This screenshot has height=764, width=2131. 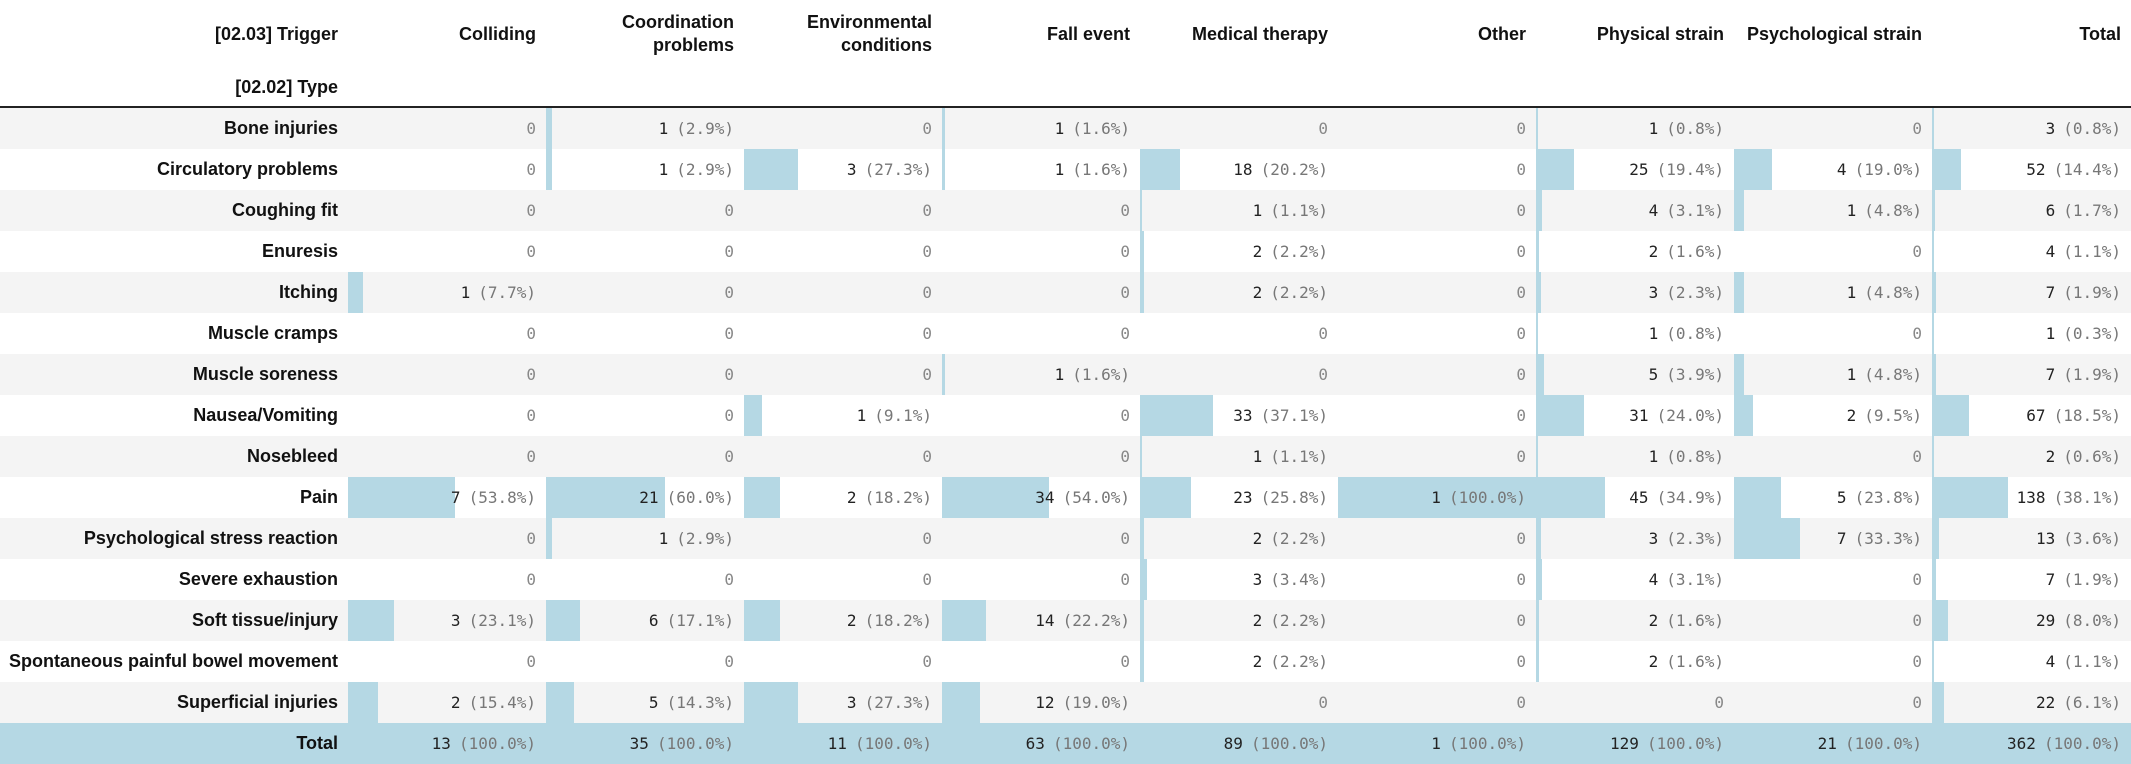 I want to click on table-cell-fall-event: 1 (1.6%), so click(x=1041, y=128).